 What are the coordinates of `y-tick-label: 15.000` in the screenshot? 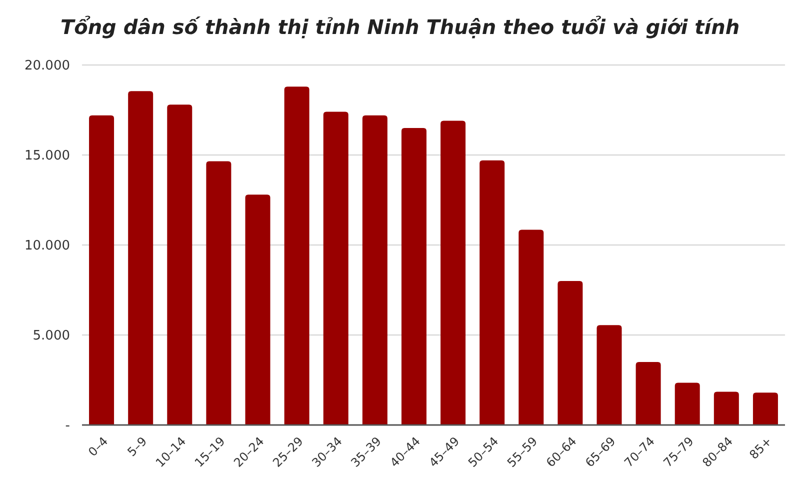 It's located at (47, 156).